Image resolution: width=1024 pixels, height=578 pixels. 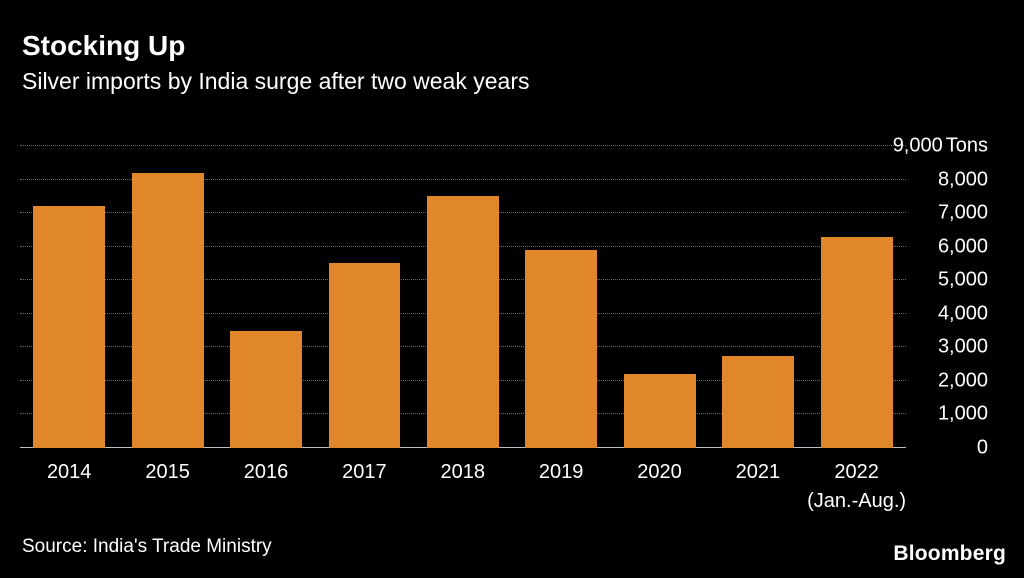 What do you see at coordinates (659, 411) in the screenshot?
I see `bar-2020` at bounding box center [659, 411].